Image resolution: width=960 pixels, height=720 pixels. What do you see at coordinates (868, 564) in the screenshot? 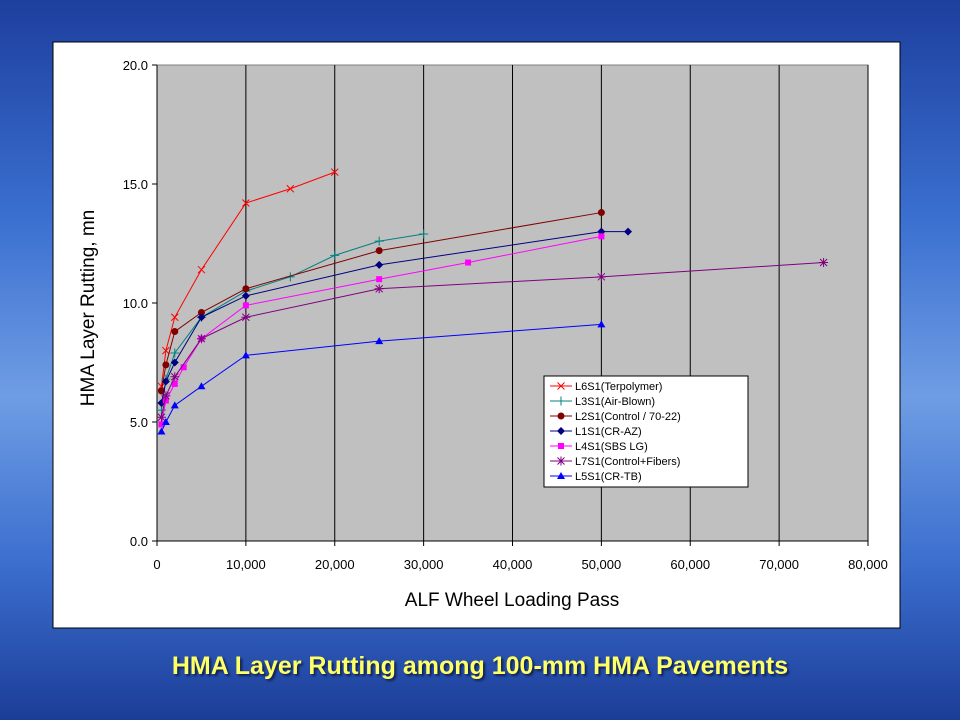
I see `x-tick-label: 80,000` at bounding box center [868, 564].